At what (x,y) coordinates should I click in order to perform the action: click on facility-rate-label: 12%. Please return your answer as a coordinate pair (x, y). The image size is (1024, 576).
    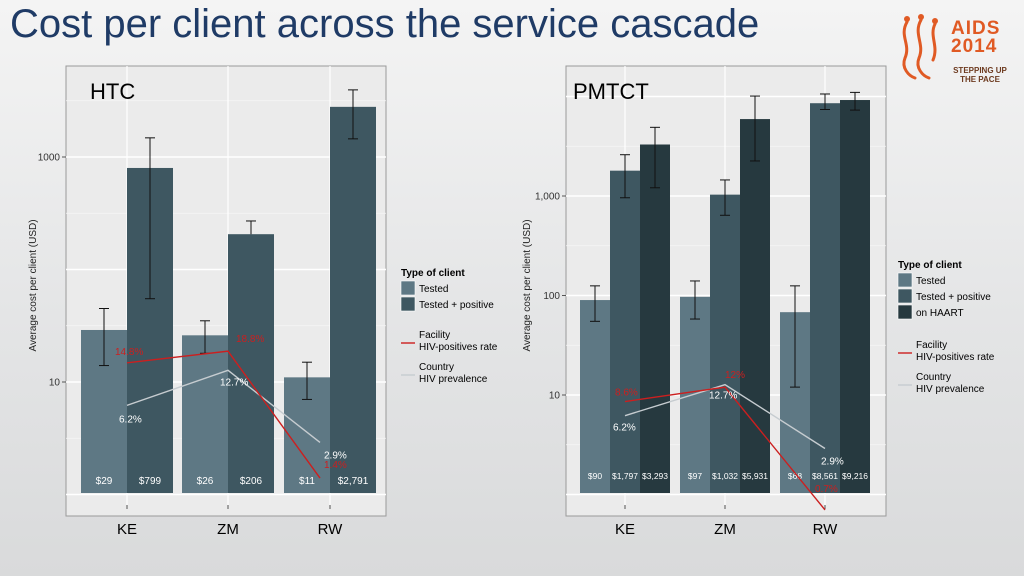
    Looking at the image, I should click on (735, 375).